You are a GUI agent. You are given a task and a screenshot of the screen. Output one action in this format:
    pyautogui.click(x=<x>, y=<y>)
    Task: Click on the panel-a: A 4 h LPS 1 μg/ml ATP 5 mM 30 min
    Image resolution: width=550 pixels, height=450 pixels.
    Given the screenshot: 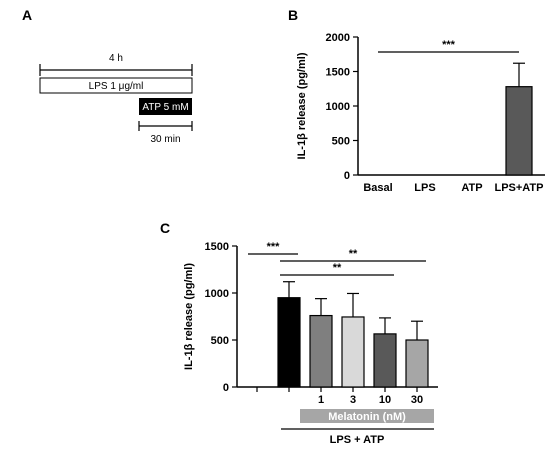 What is the action you would take?
    pyautogui.click(x=107, y=76)
    